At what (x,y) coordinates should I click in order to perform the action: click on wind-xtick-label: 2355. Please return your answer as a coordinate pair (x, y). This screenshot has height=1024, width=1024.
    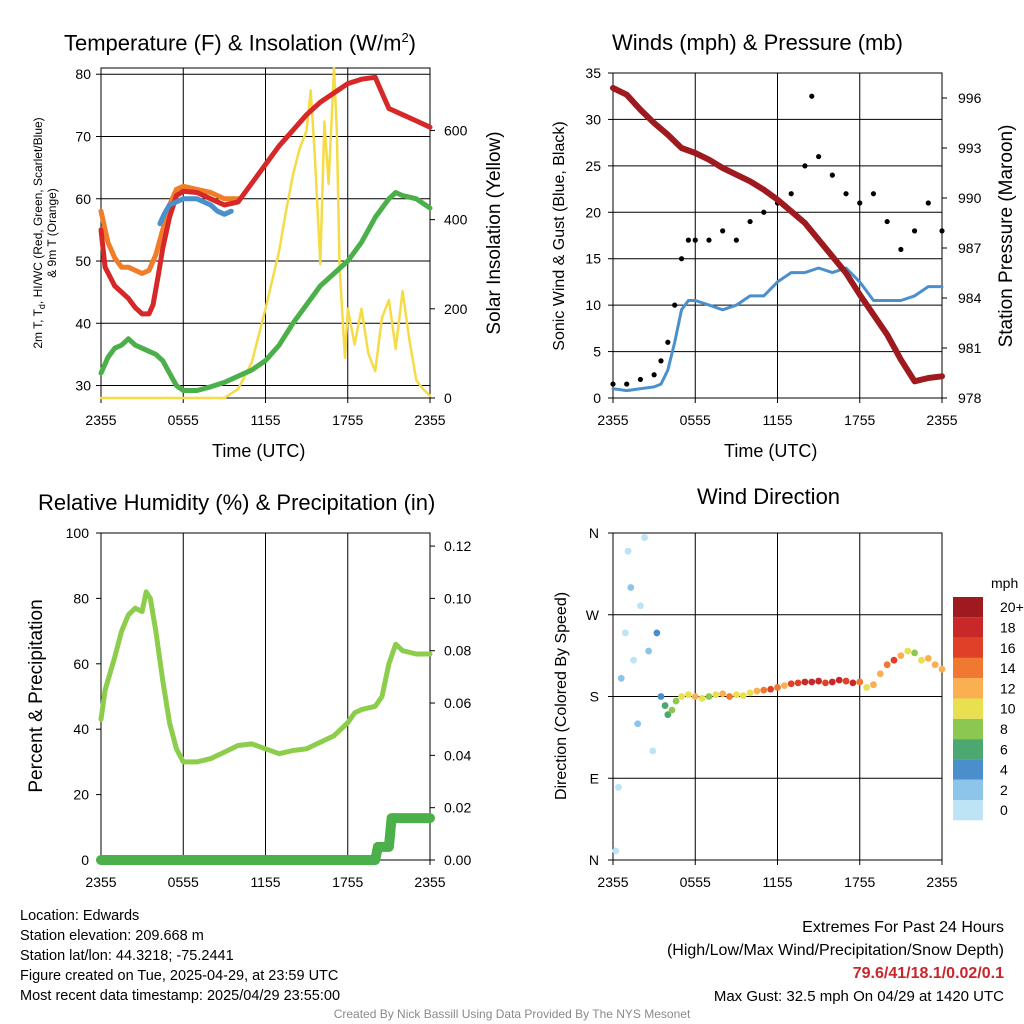
    Looking at the image, I should click on (941, 420).